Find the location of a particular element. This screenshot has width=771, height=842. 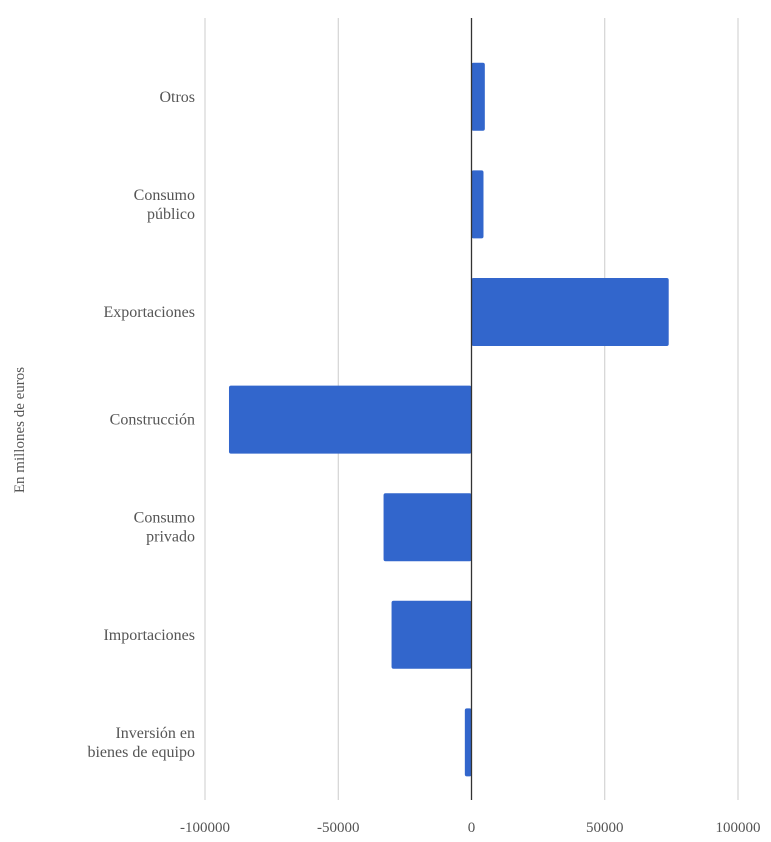

category-label: Otros is located at coordinates (177, 97).